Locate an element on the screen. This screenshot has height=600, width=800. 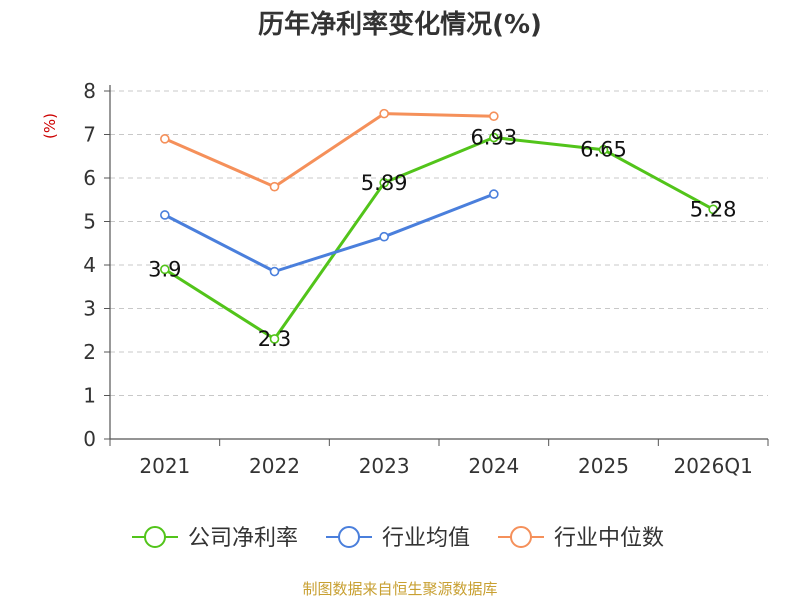
data-label: 6.93 is located at coordinates (493, 138).